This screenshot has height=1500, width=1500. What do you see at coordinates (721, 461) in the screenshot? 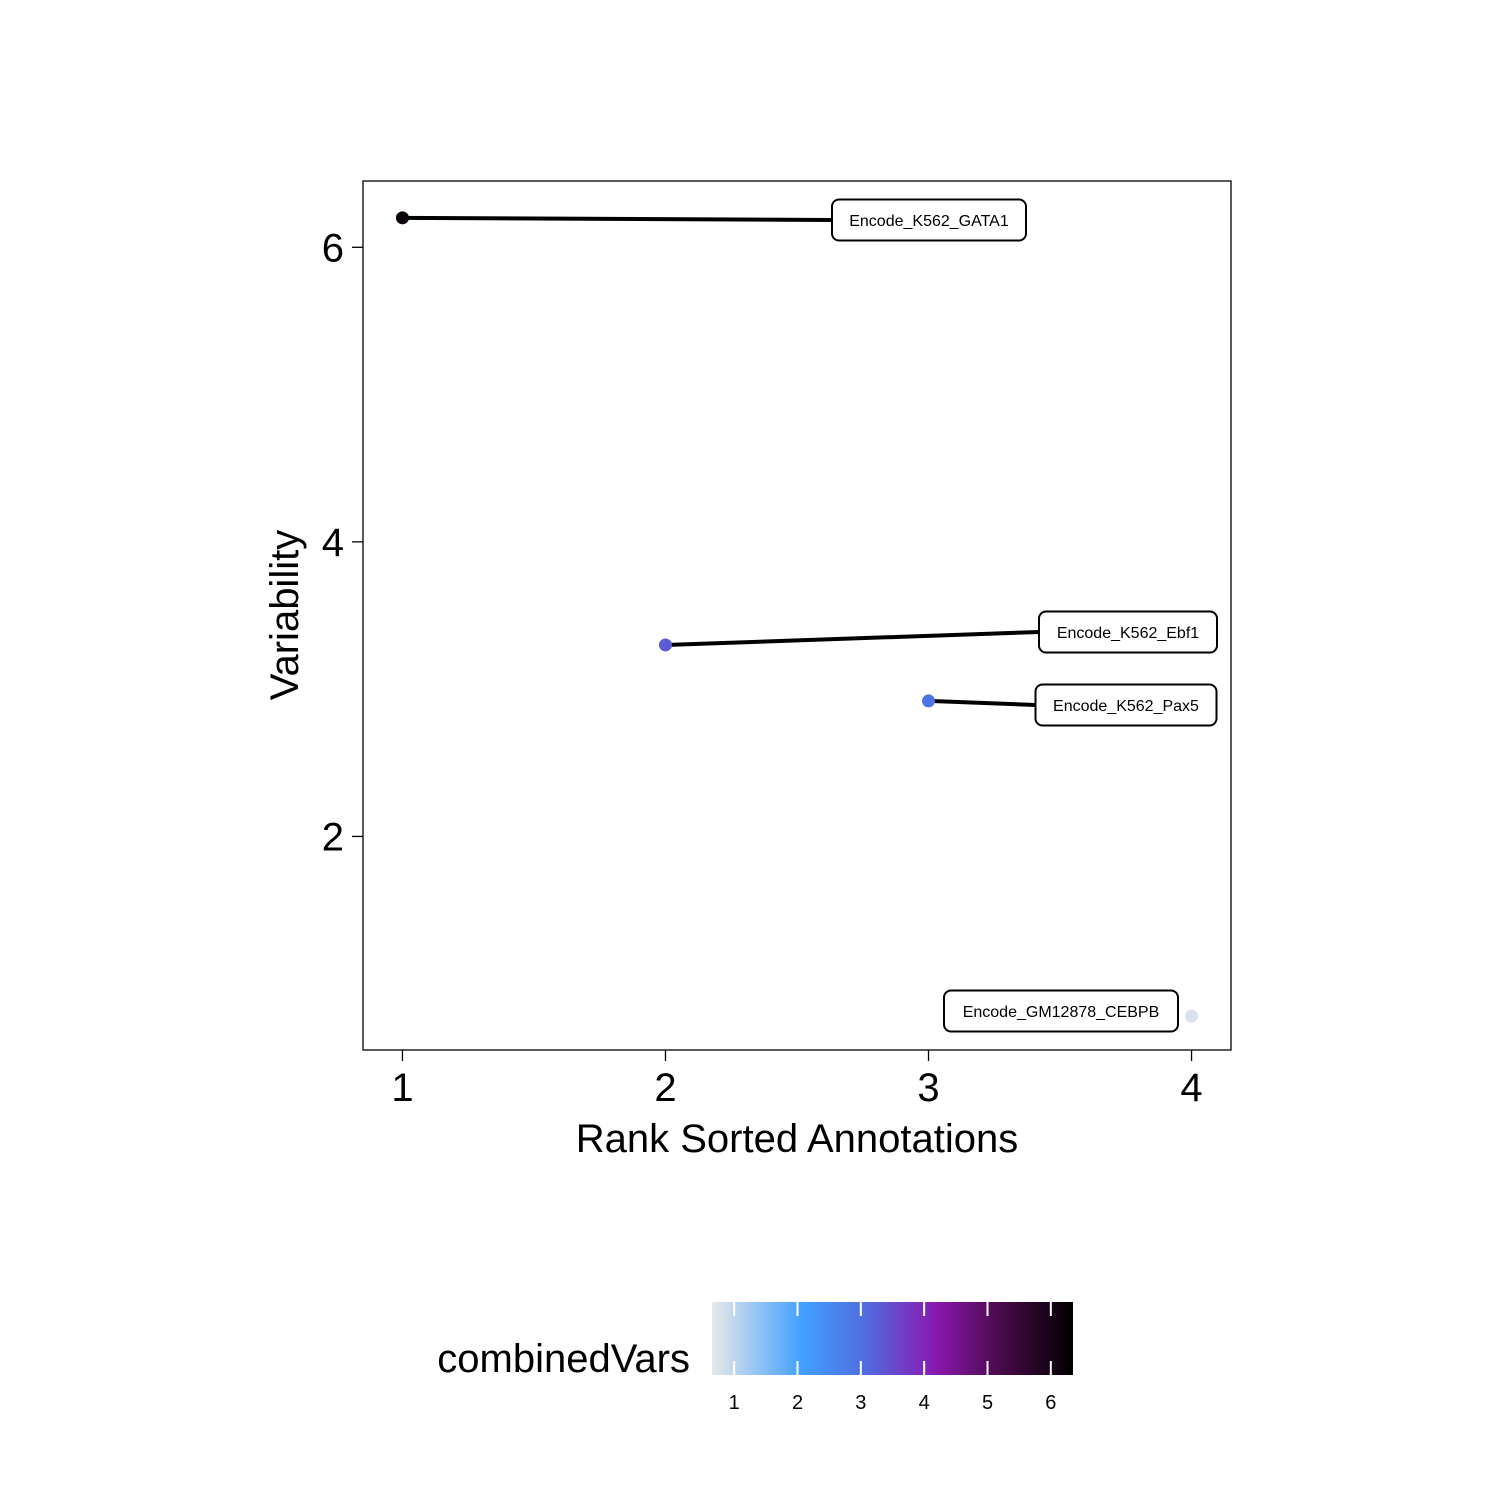
I see `label-segments` at bounding box center [721, 461].